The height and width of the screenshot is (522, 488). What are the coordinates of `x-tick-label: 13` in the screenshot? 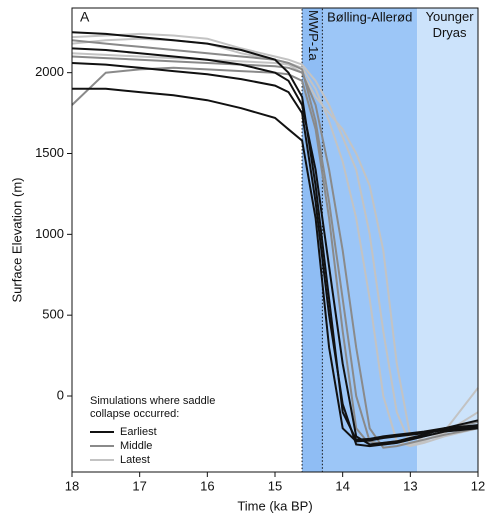 It's located at (410, 485).